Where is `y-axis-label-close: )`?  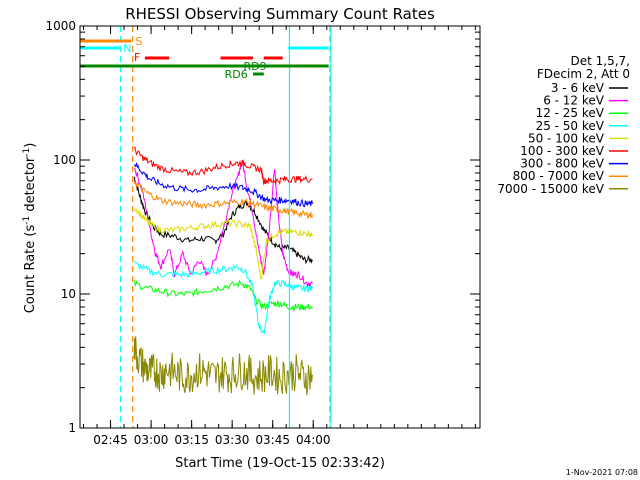
y-axis-label-close: ) is located at coordinates (30, 145).